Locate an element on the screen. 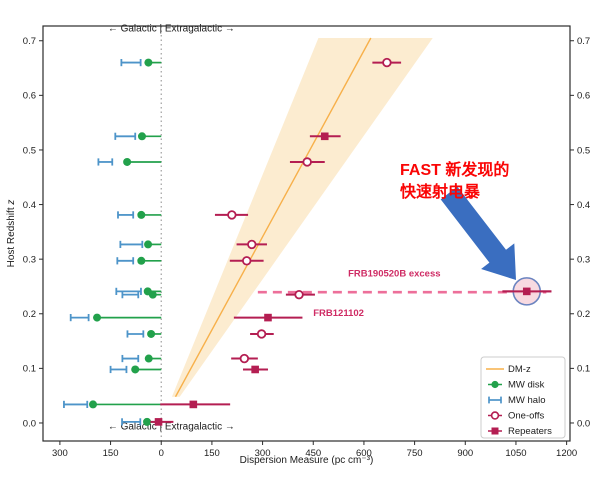 The height and width of the screenshot is (484, 600). legend-disk-dot-icon is located at coordinates (495, 384).